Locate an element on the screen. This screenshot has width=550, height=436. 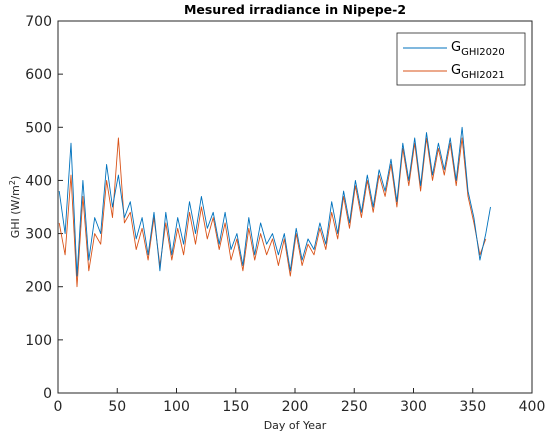
x-tick-label: 400 is located at coordinates (532, 407).